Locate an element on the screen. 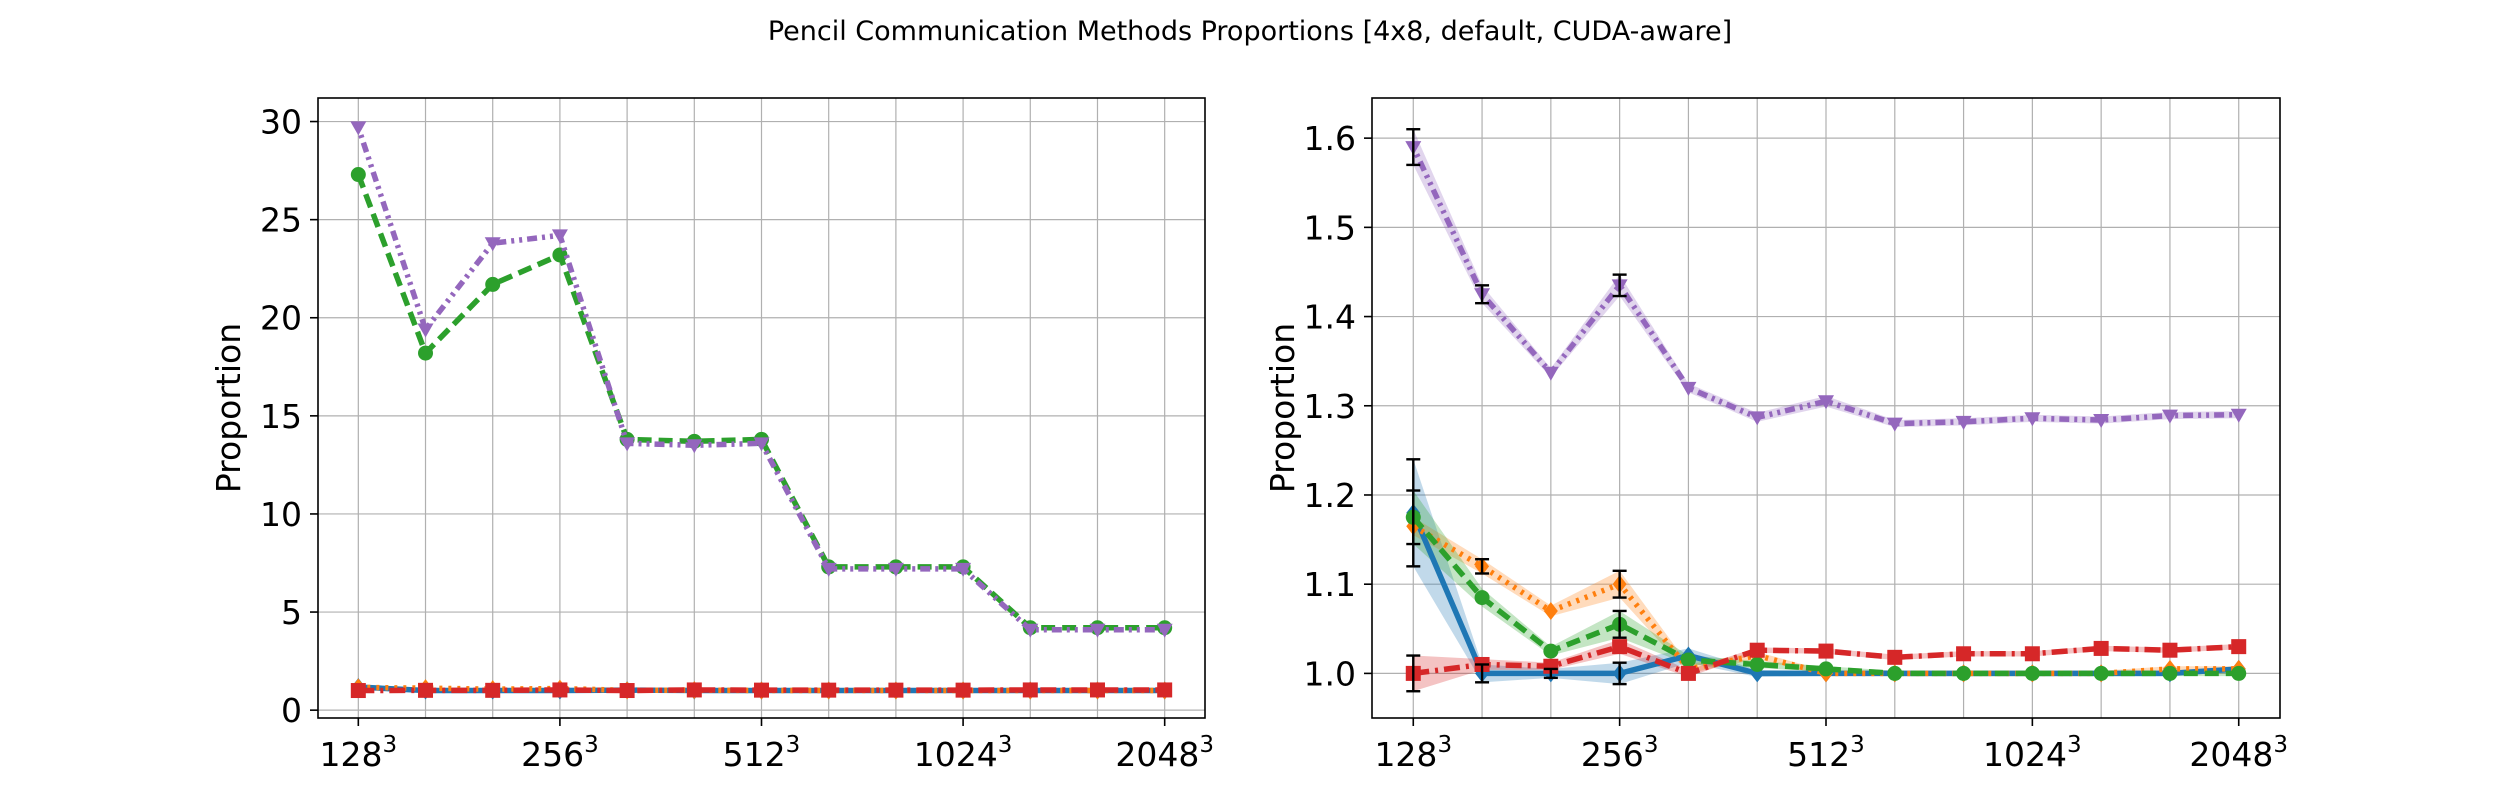  y-tick-label: 10 is located at coordinates (281, 514).